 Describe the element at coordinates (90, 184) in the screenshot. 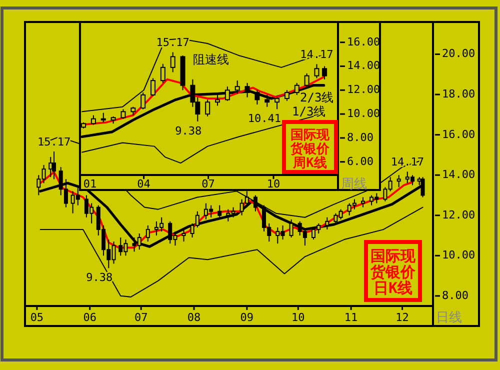

I see `x-tick-label: 01` at that location.